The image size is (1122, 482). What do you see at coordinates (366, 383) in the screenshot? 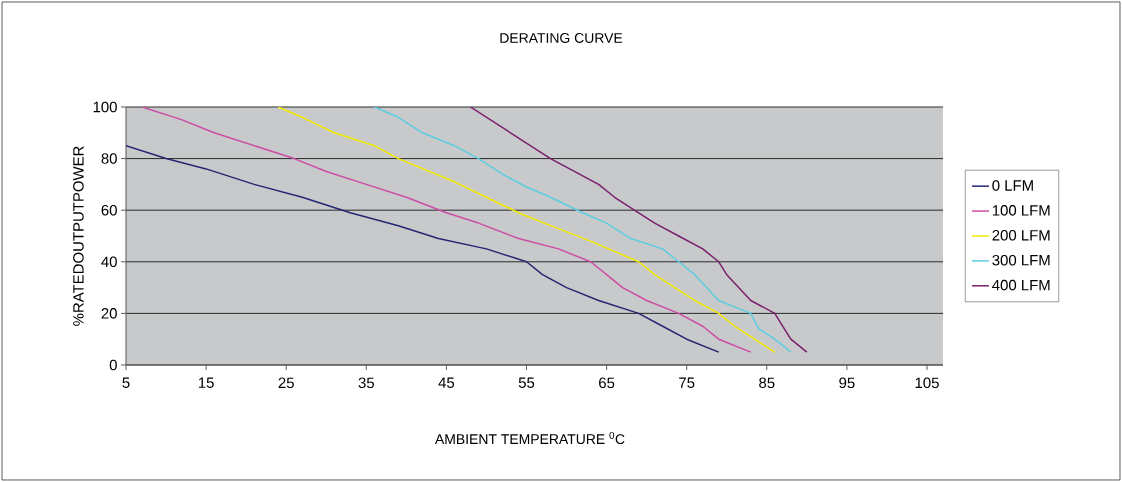
I see `x-tick-label: 35` at bounding box center [366, 383].